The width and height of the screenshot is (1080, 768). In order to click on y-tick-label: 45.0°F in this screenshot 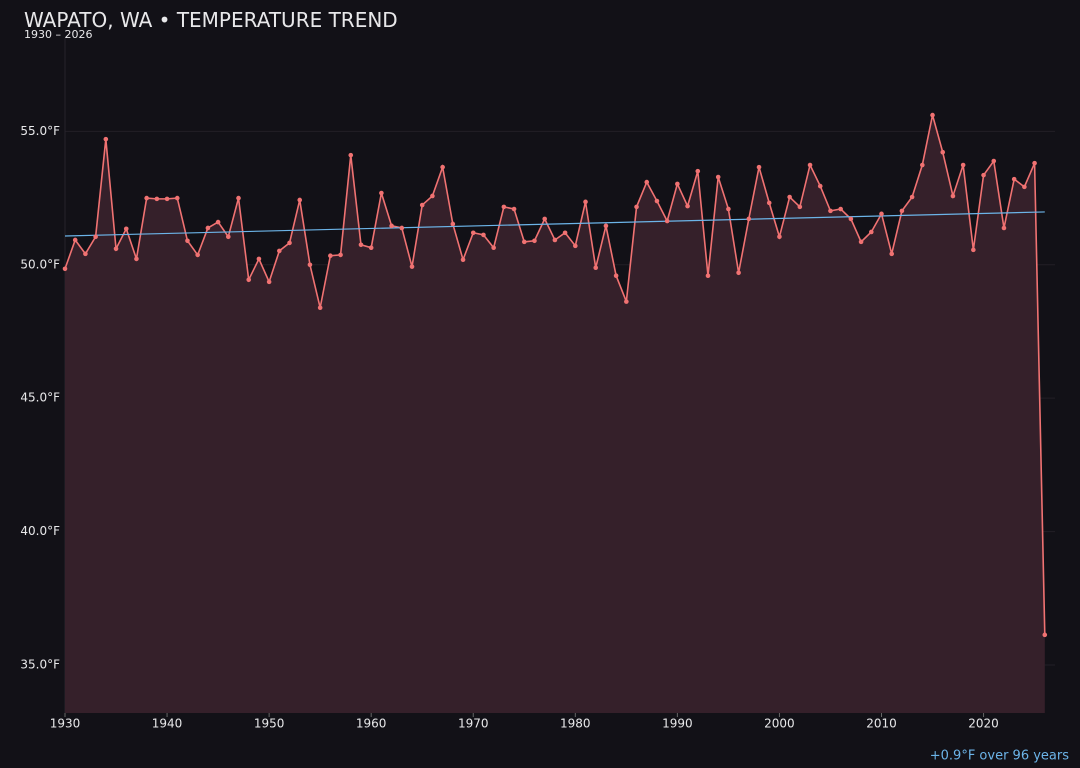, I will do `click(40, 398)`.